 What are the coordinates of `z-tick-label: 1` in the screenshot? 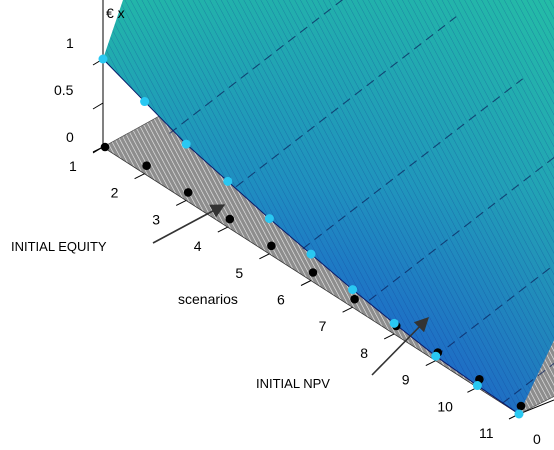 It's located at (70, 43).